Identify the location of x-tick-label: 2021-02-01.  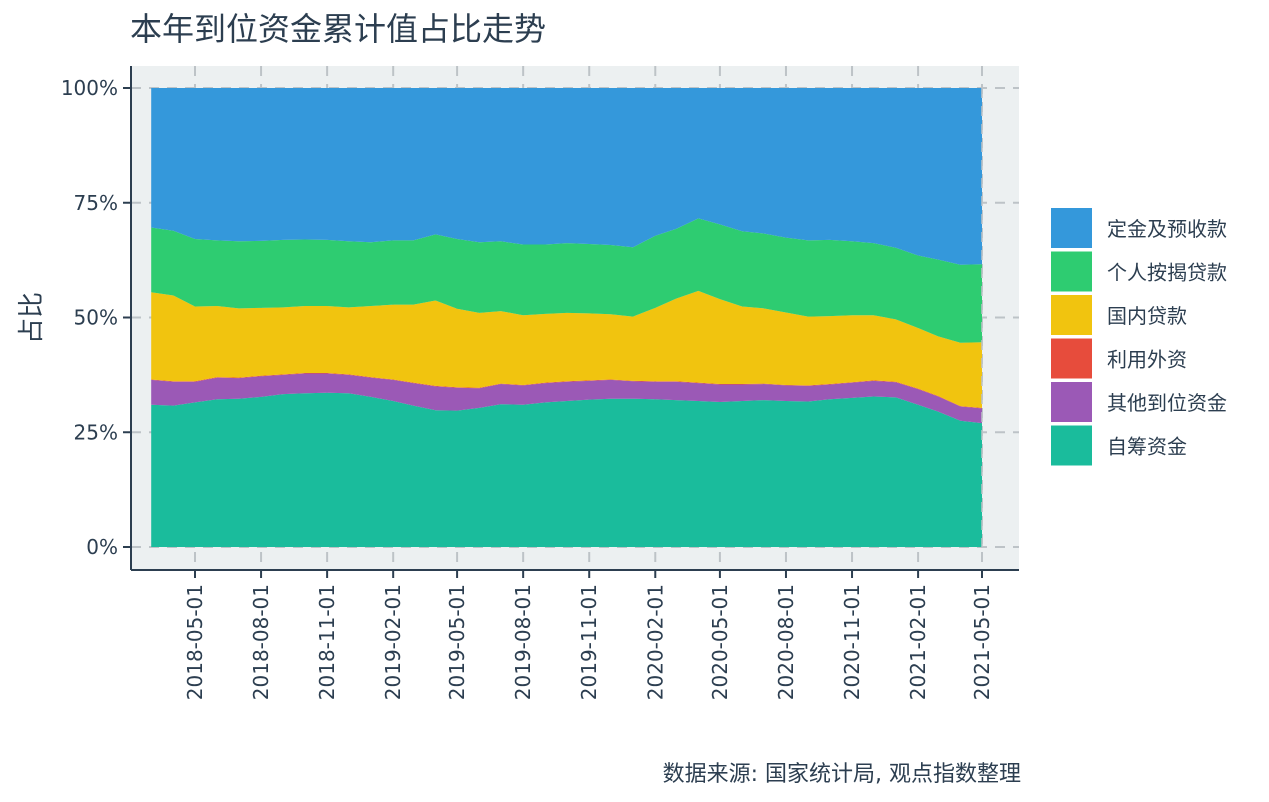
(918, 642).